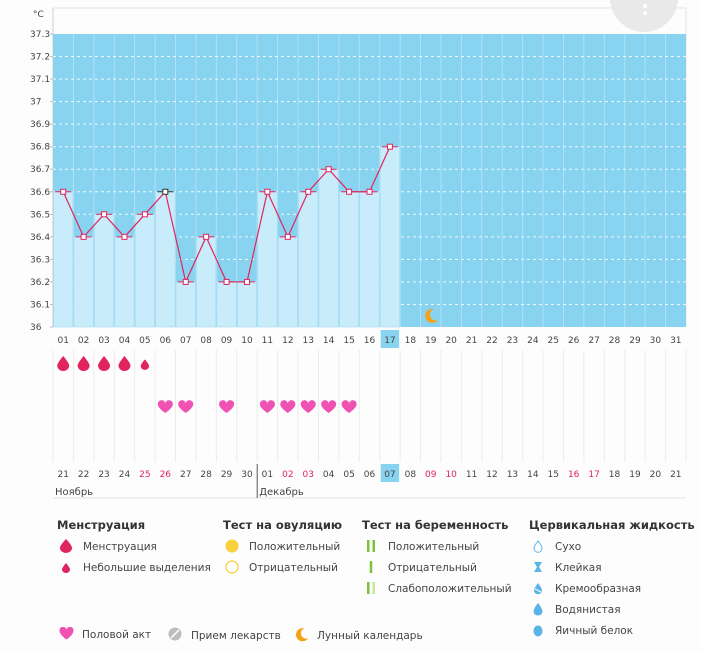  Describe the element at coordinates (40, 170) in the screenshot. I see `y-tick-label: 36.7` at that location.